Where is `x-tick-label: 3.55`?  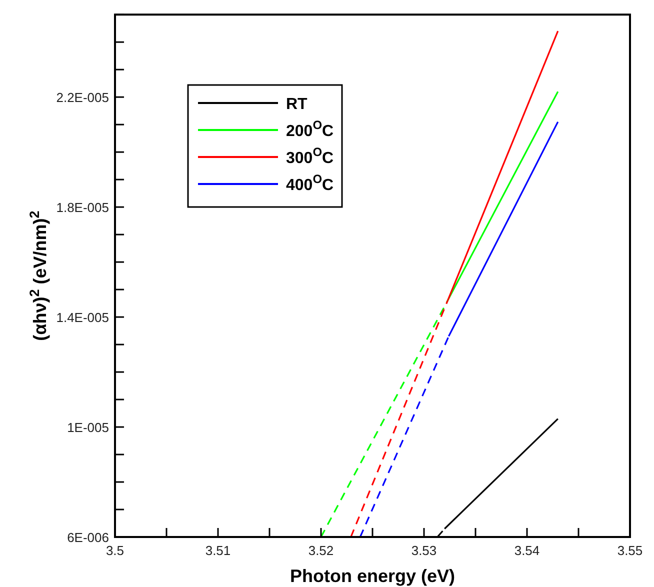
x-tick-label: 3.55 is located at coordinates (630, 550).